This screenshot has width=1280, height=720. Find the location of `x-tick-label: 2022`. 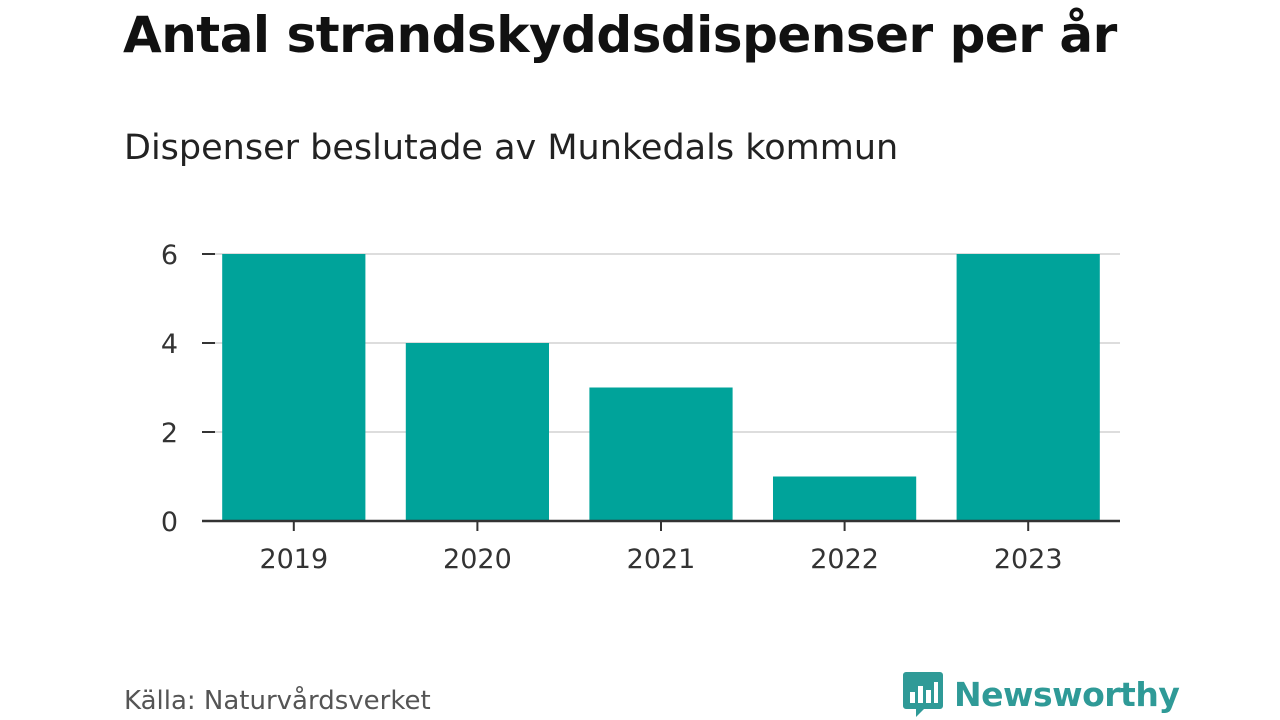

x-tick-label: 2022 is located at coordinates (844, 559).